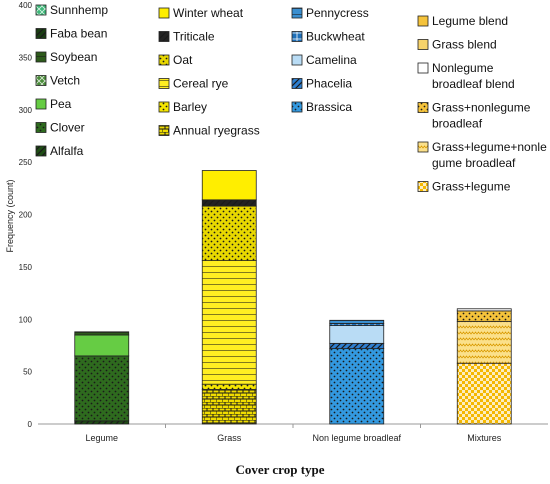  What do you see at coordinates (329, 84) in the screenshot?
I see `legend-label: Phacelia` at bounding box center [329, 84].